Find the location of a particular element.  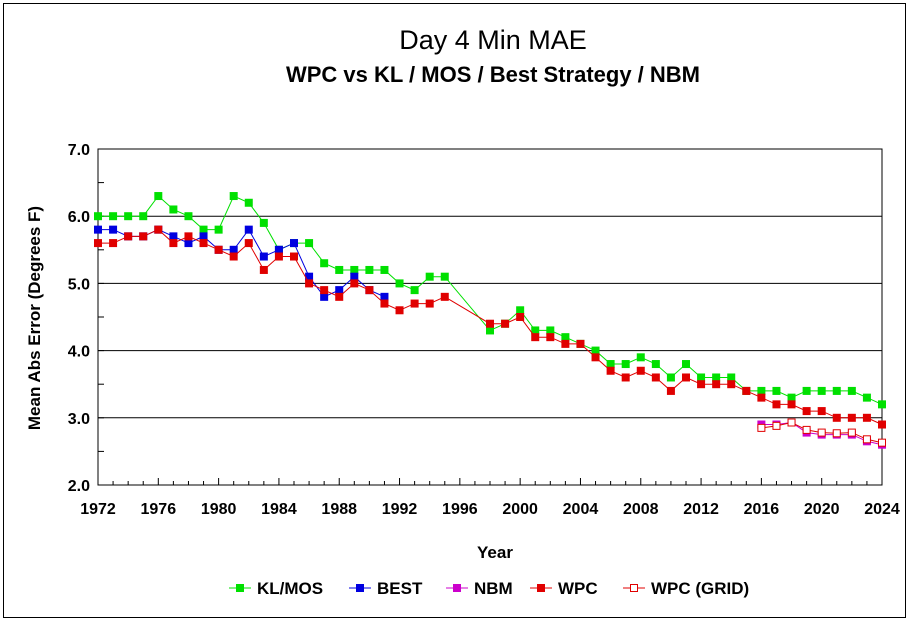

legend: KL/MOS BEST NBM WPC WPC (GRID) is located at coordinates (489, 588).